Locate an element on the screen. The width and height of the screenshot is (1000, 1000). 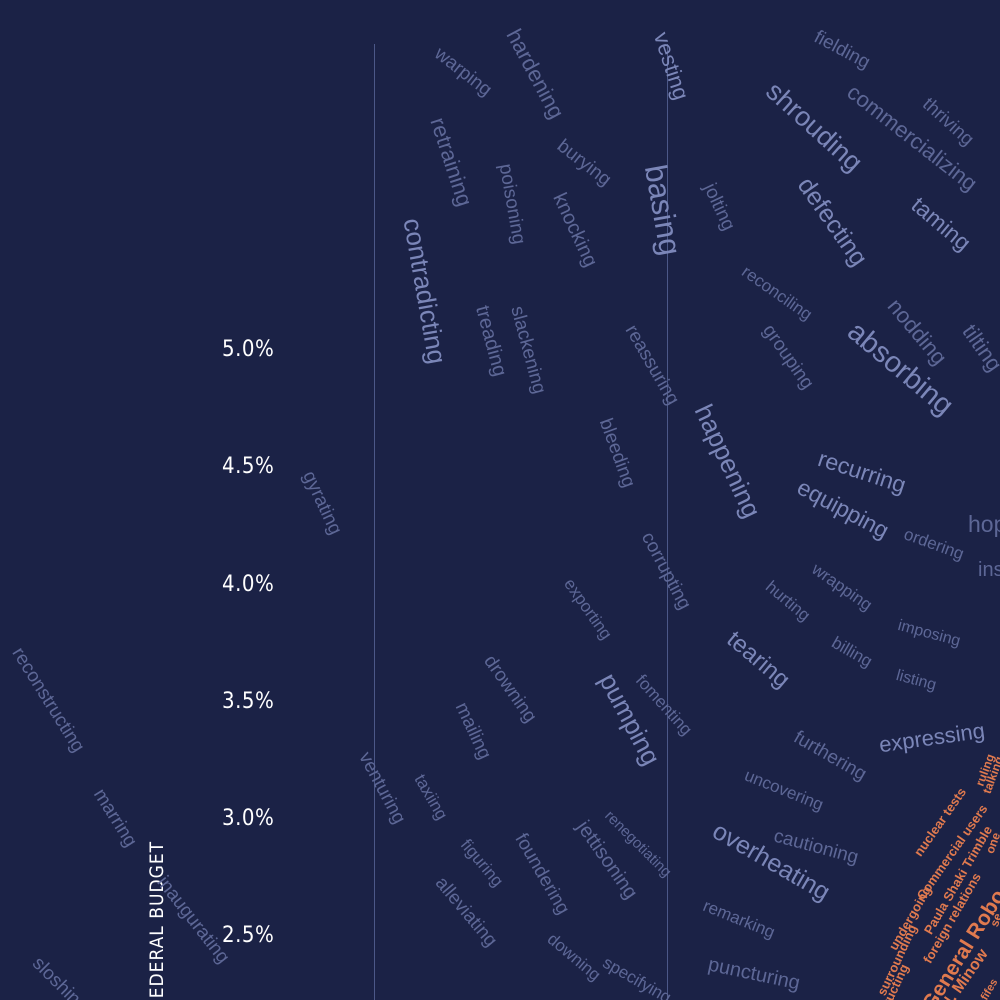
word: burying is located at coordinates (584, 163).